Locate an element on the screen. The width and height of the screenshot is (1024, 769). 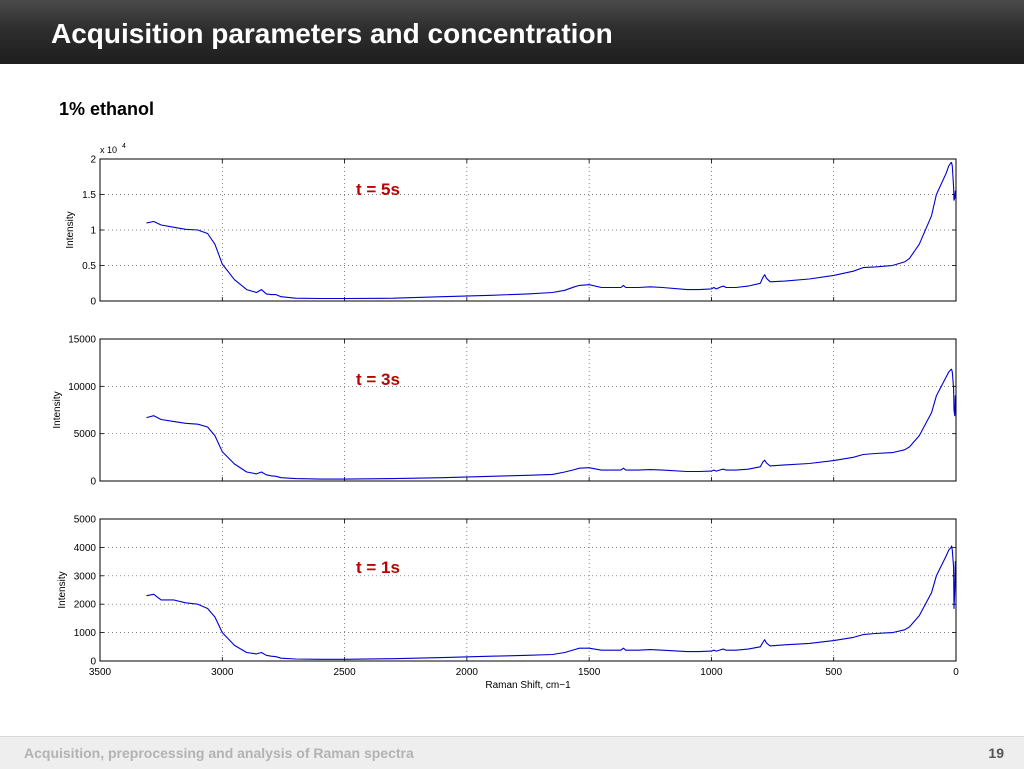
chart-2-y-tick-label: 15000 is located at coordinates (82, 340).